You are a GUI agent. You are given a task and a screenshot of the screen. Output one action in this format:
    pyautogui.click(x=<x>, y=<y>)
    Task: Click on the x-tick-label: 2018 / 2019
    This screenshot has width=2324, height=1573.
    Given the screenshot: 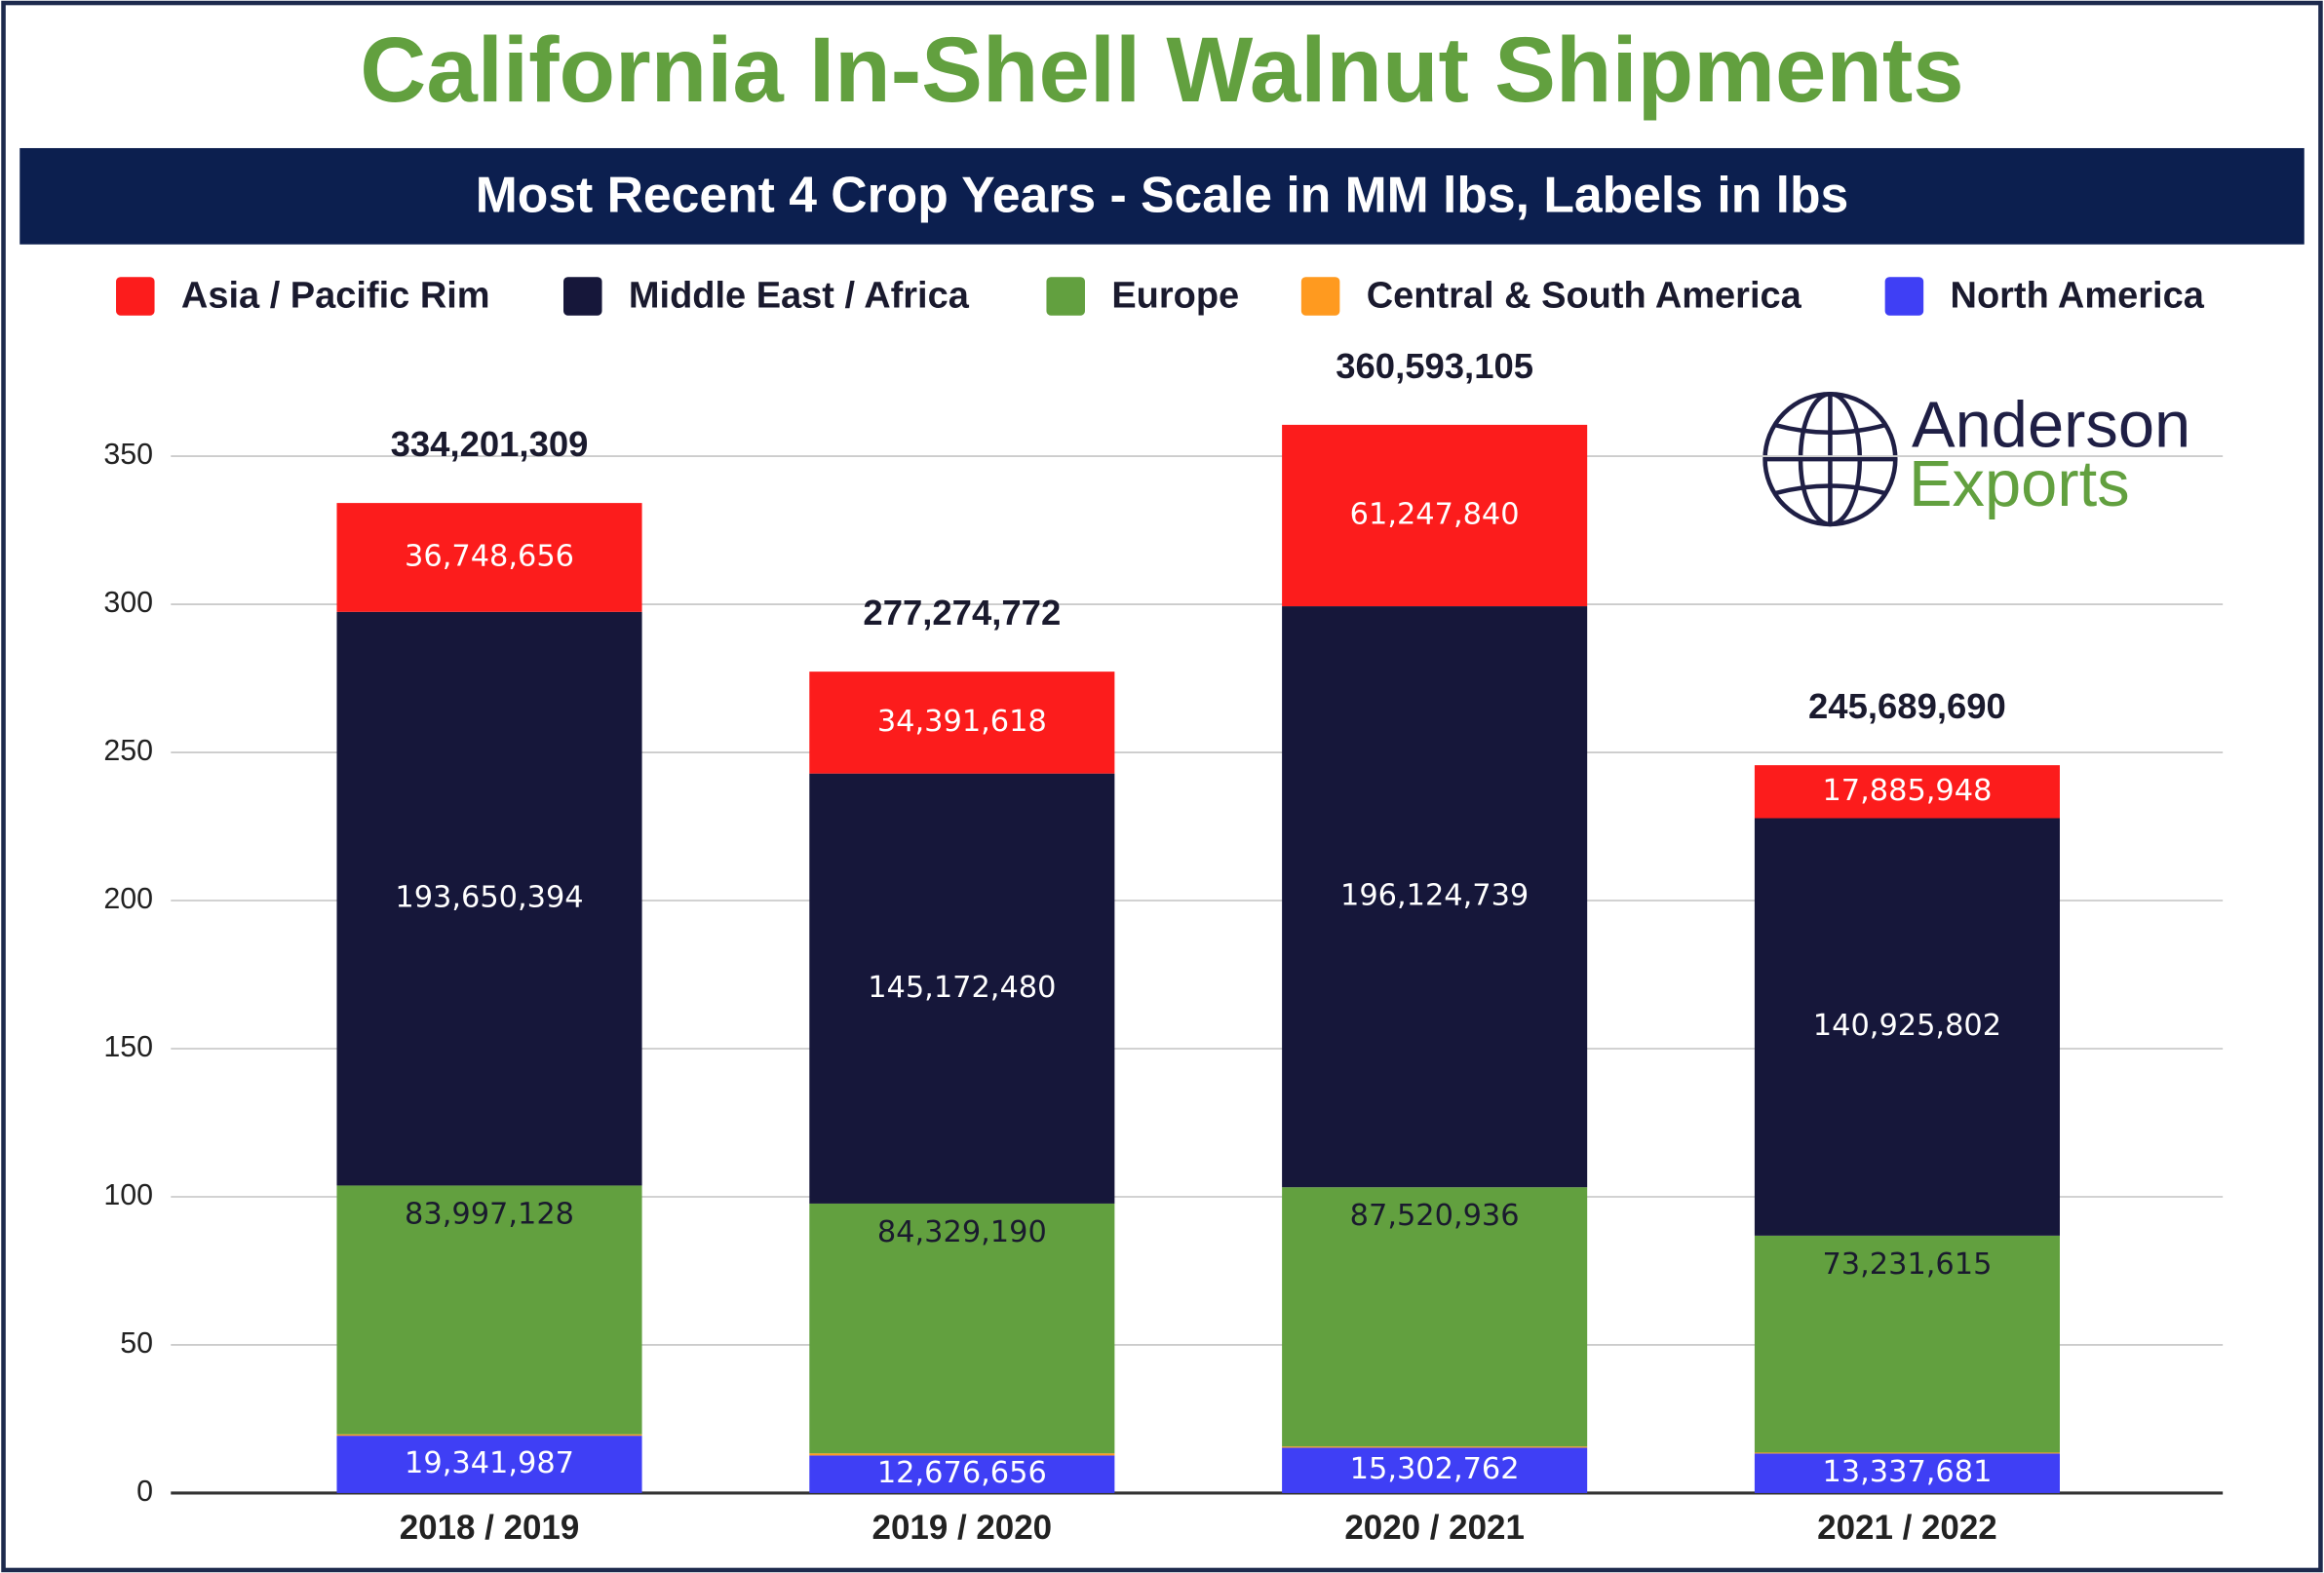 What is the action you would take?
    pyautogui.click(x=490, y=1528)
    